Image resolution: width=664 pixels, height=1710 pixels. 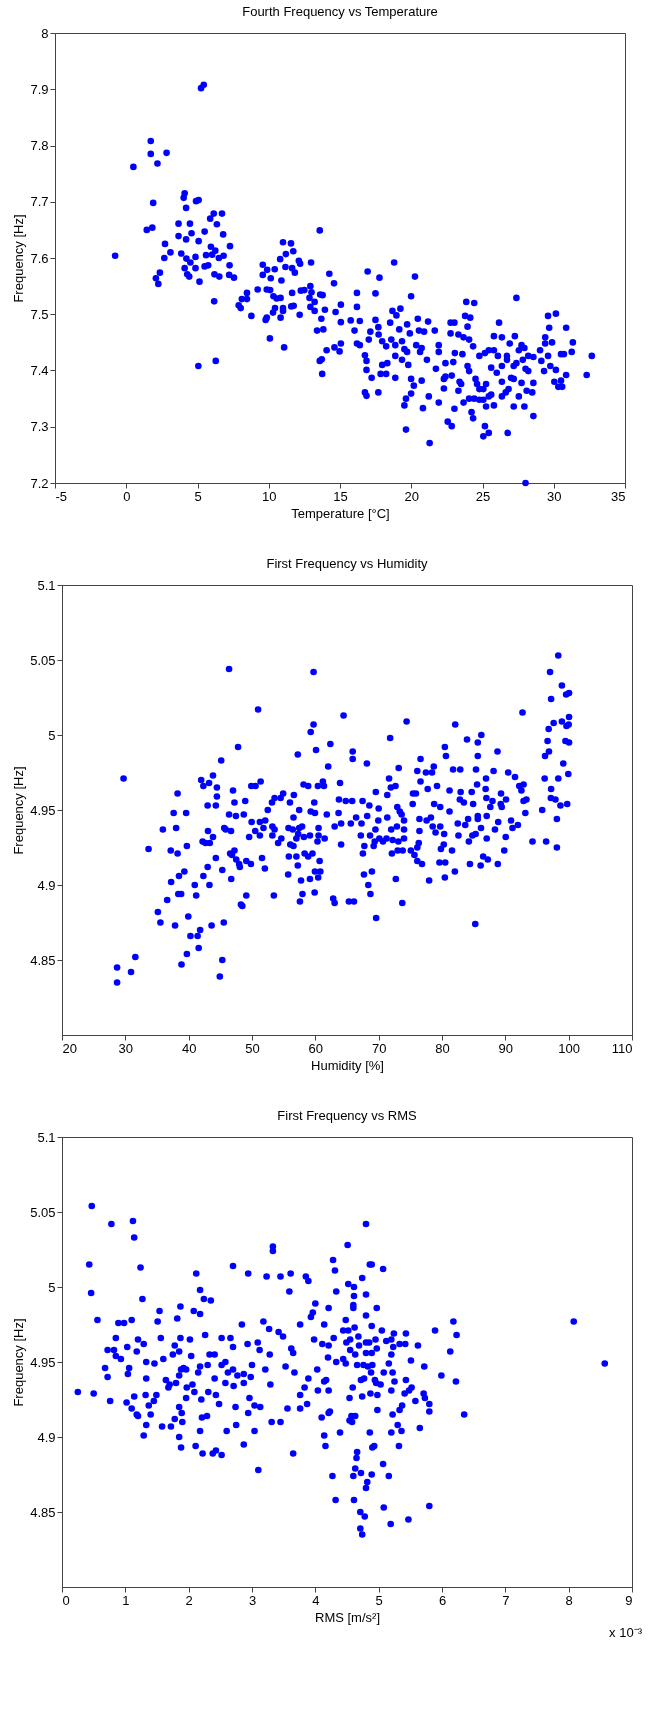 What do you see at coordinates (347, 563) in the screenshot?
I see `chart-title: First Frequency vs Humidity` at bounding box center [347, 563].